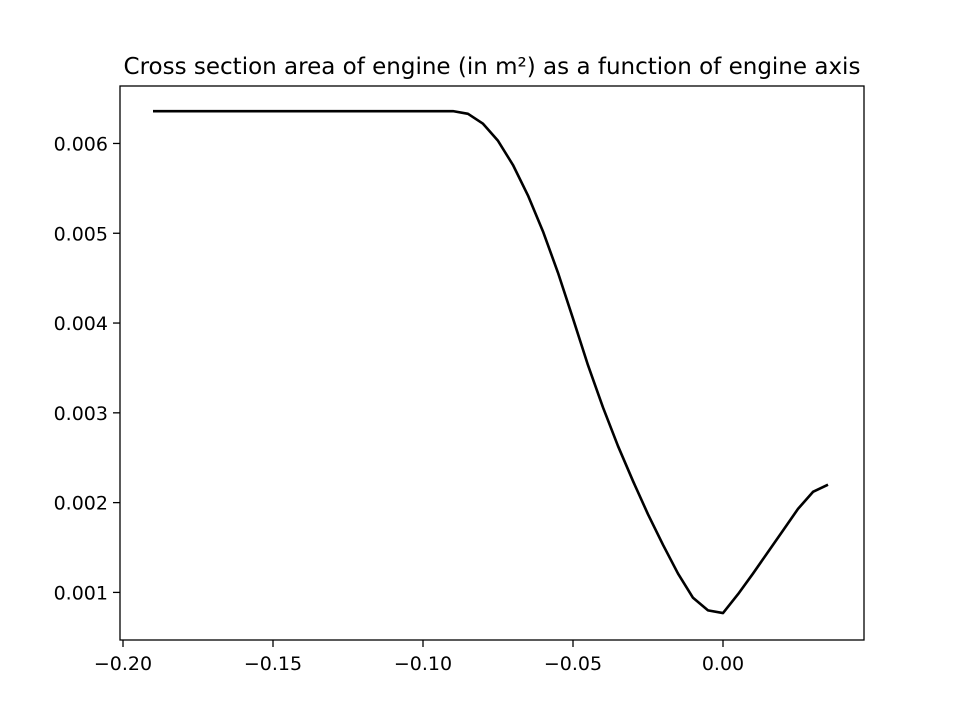 This screenshot has width=960, height=720. Describe the element at coordinates (81, 324) in the screenshot. I see `y-tick-label: 0.004` at that location.